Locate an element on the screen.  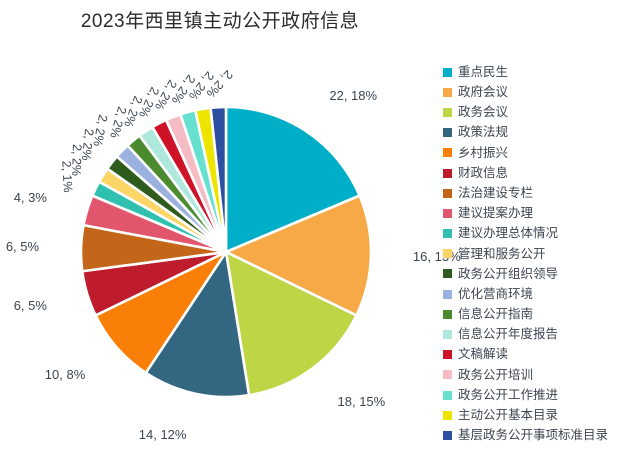
pie-slice-label: 22, 18% is located at coordinates (353, 95).